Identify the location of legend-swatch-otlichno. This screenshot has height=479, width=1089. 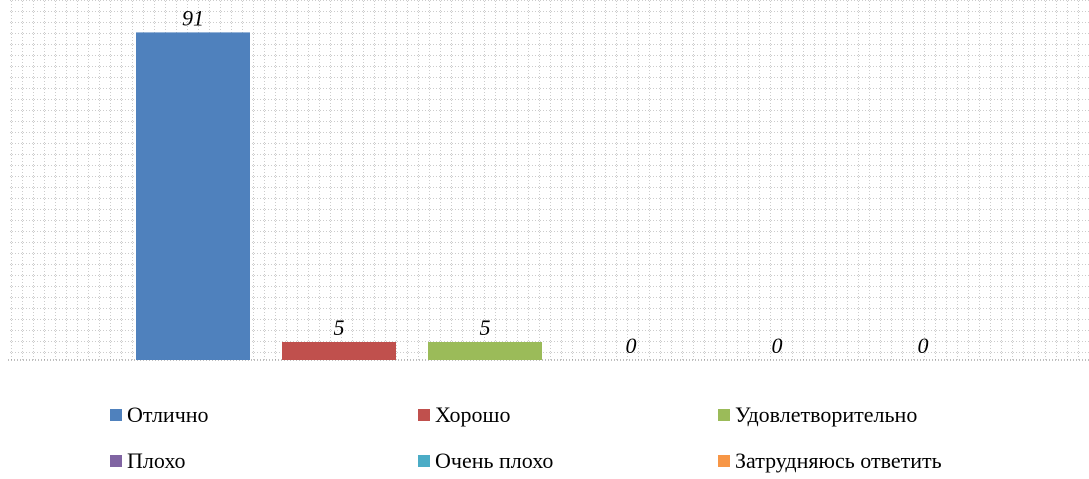
(116, 415).